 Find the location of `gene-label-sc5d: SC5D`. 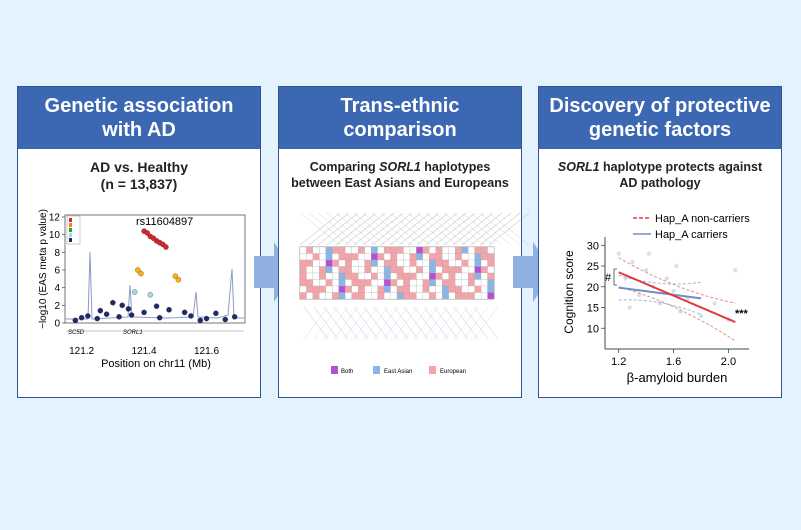

gene-label-sc5d: SC5D is located at coordinates (76, 333).